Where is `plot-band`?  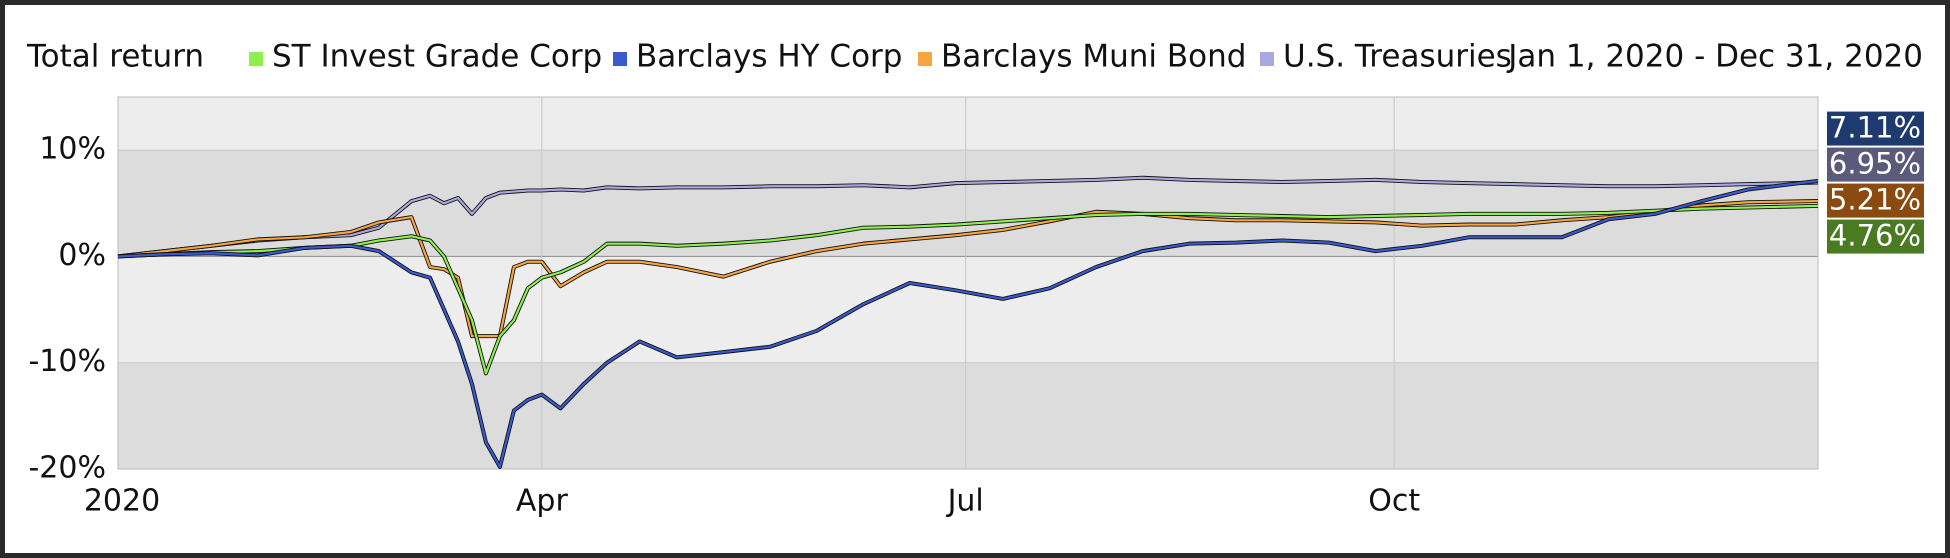 plot-band is located at coordinates (968, 124).